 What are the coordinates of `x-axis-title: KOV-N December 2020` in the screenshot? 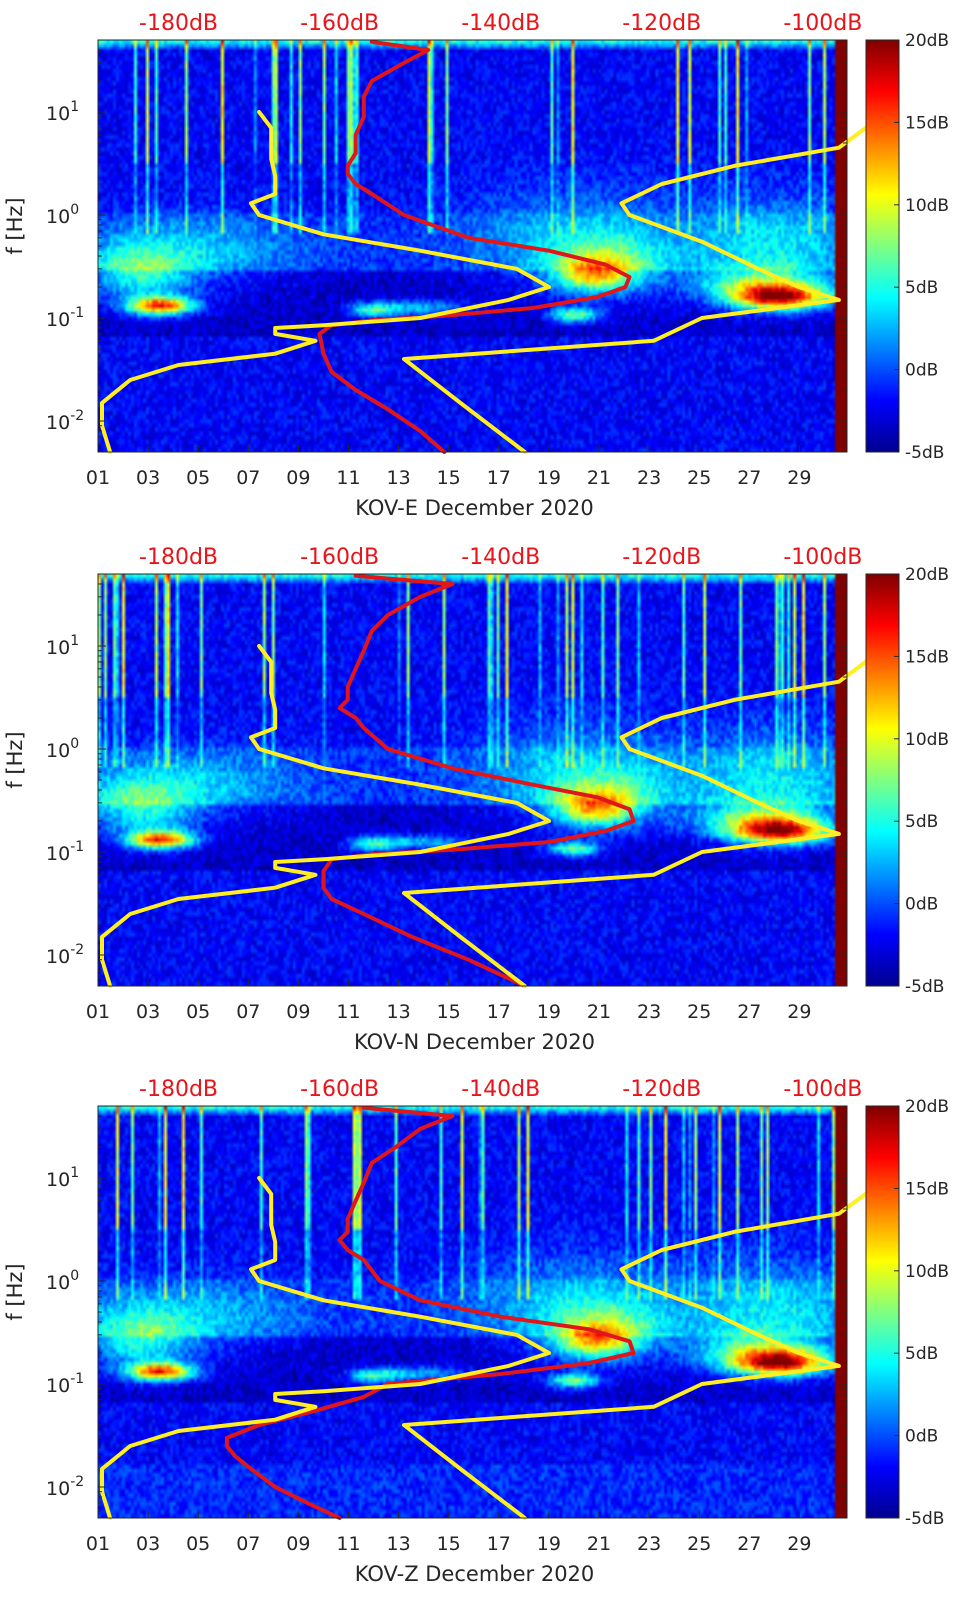 It's located at (474, 1042).